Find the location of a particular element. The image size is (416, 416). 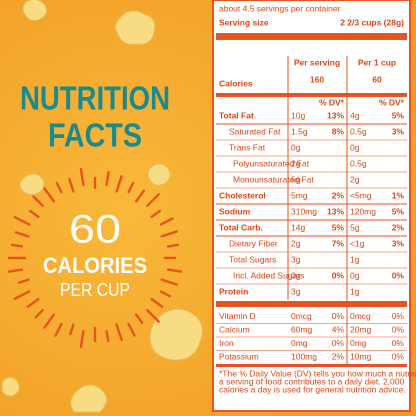

amount: 1g is located at coordinates (355, 291).